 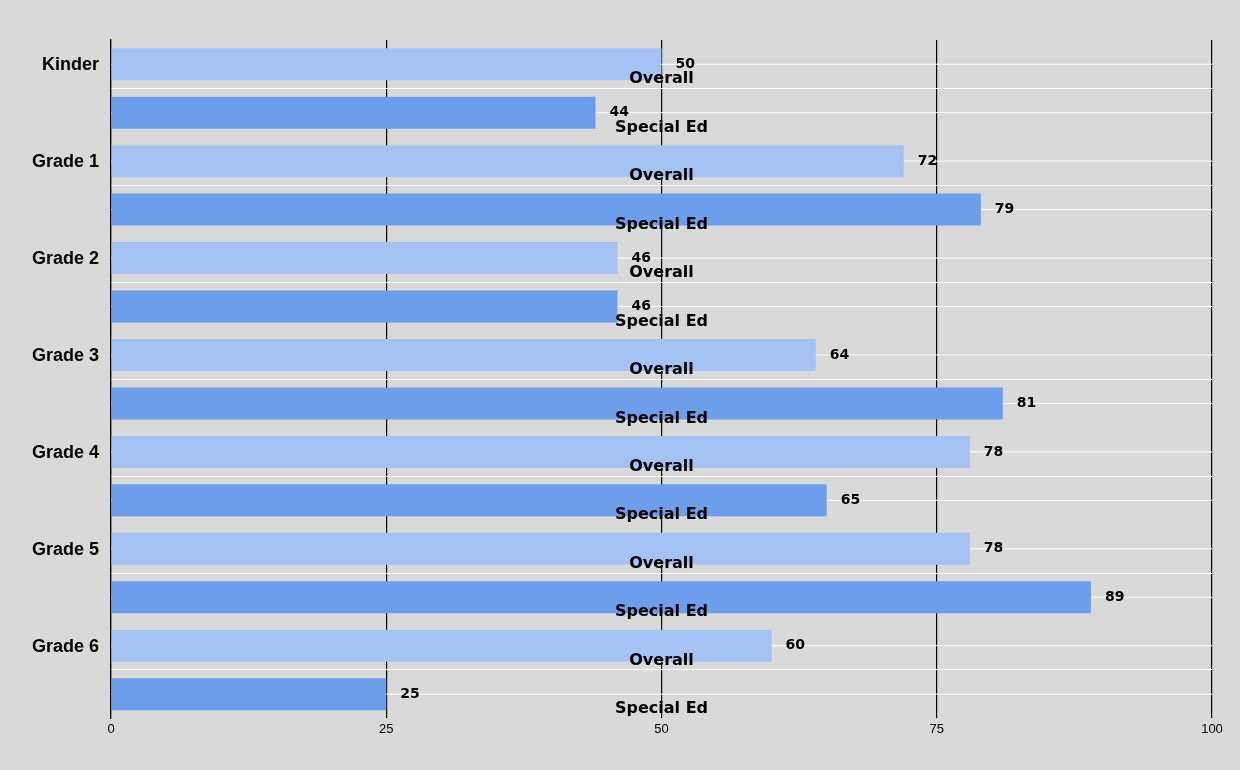 What do you see at coordinates (65, 258) in the screenshot?
I see `y-tick-label: Grade 2` at bounding box center [65, 258].